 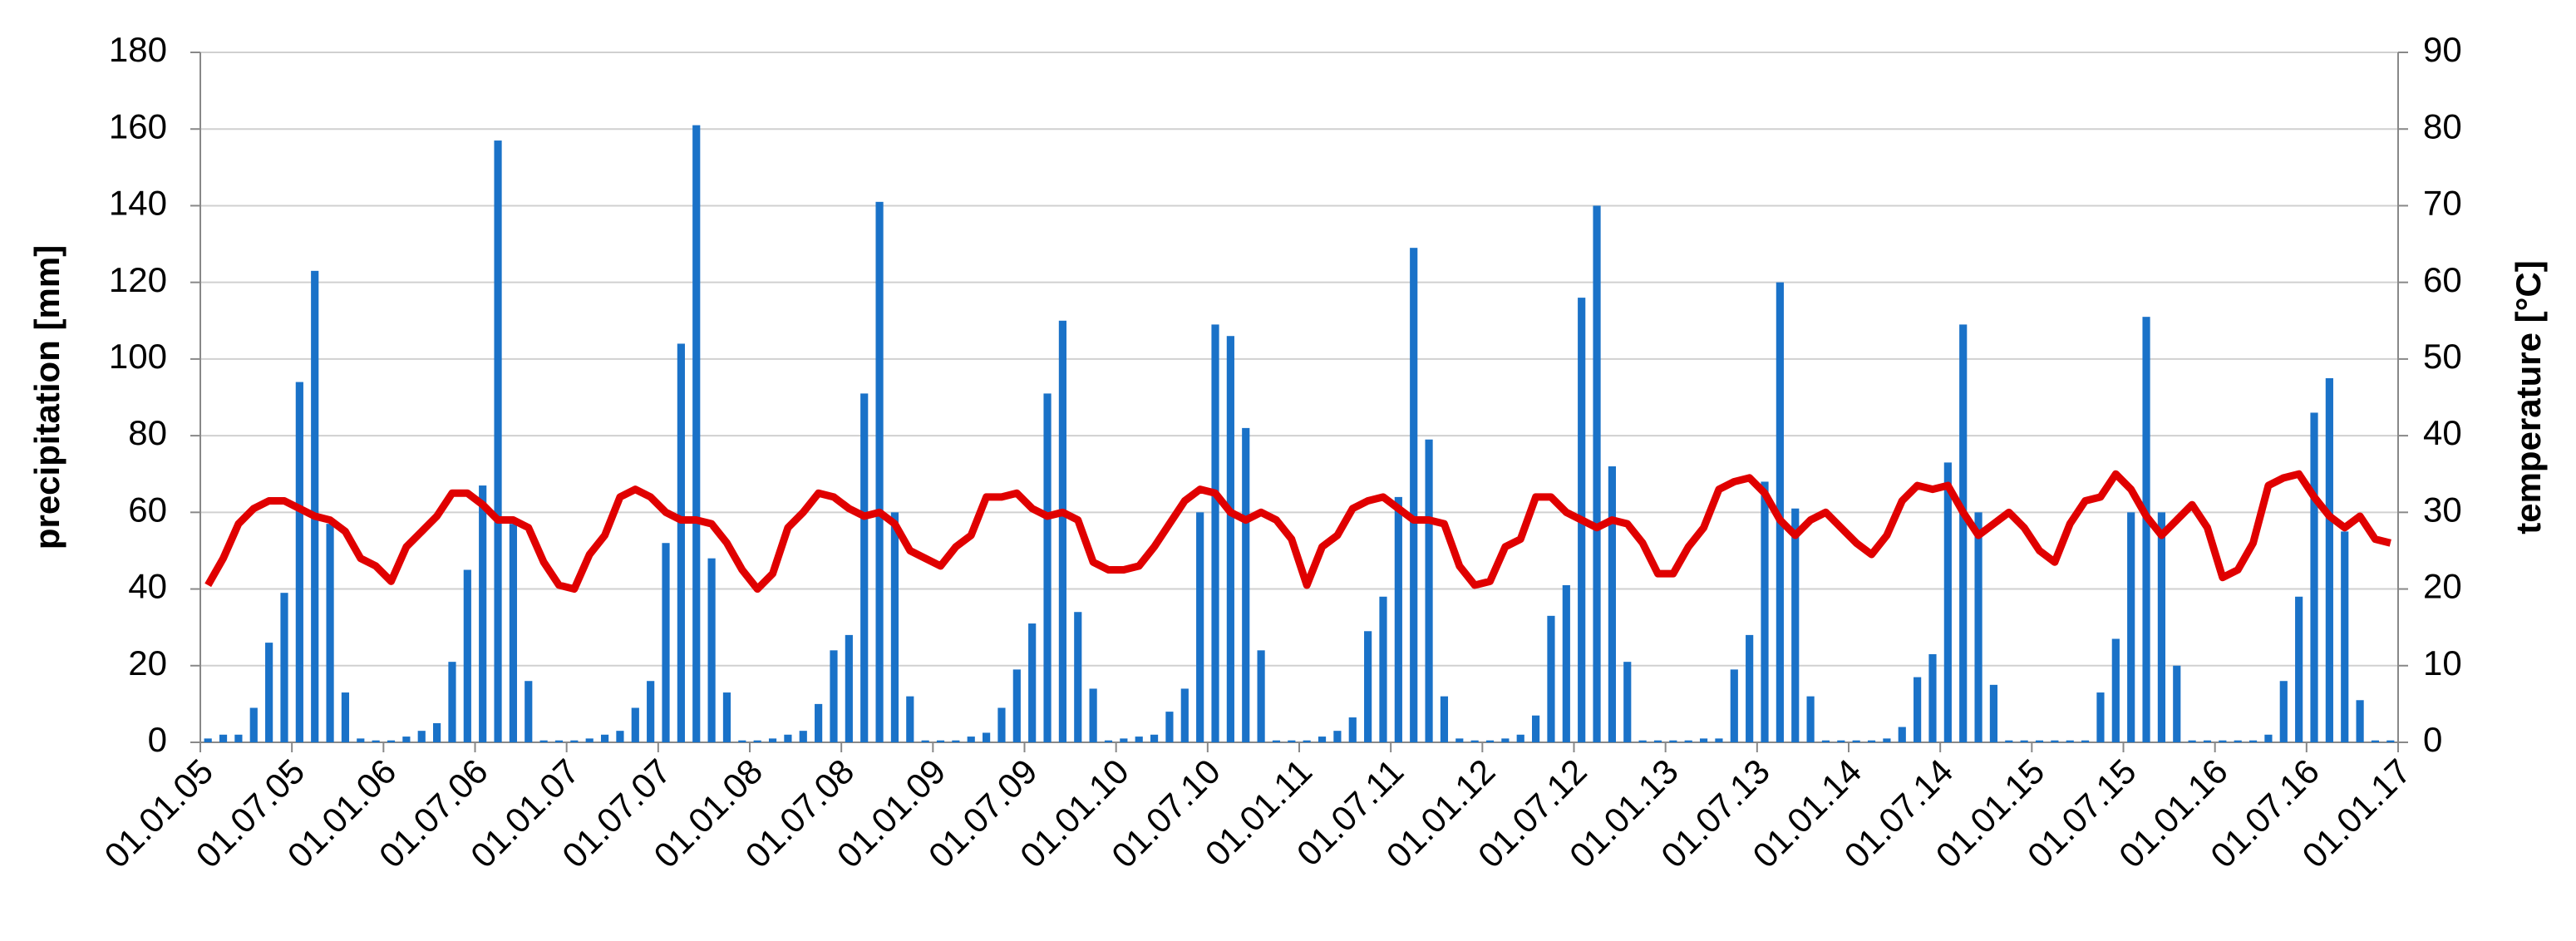 What do you see at coordinates (147, 662) in the screenshot?
I see `y-tick-label: 20` at bounding box center [147, 662].